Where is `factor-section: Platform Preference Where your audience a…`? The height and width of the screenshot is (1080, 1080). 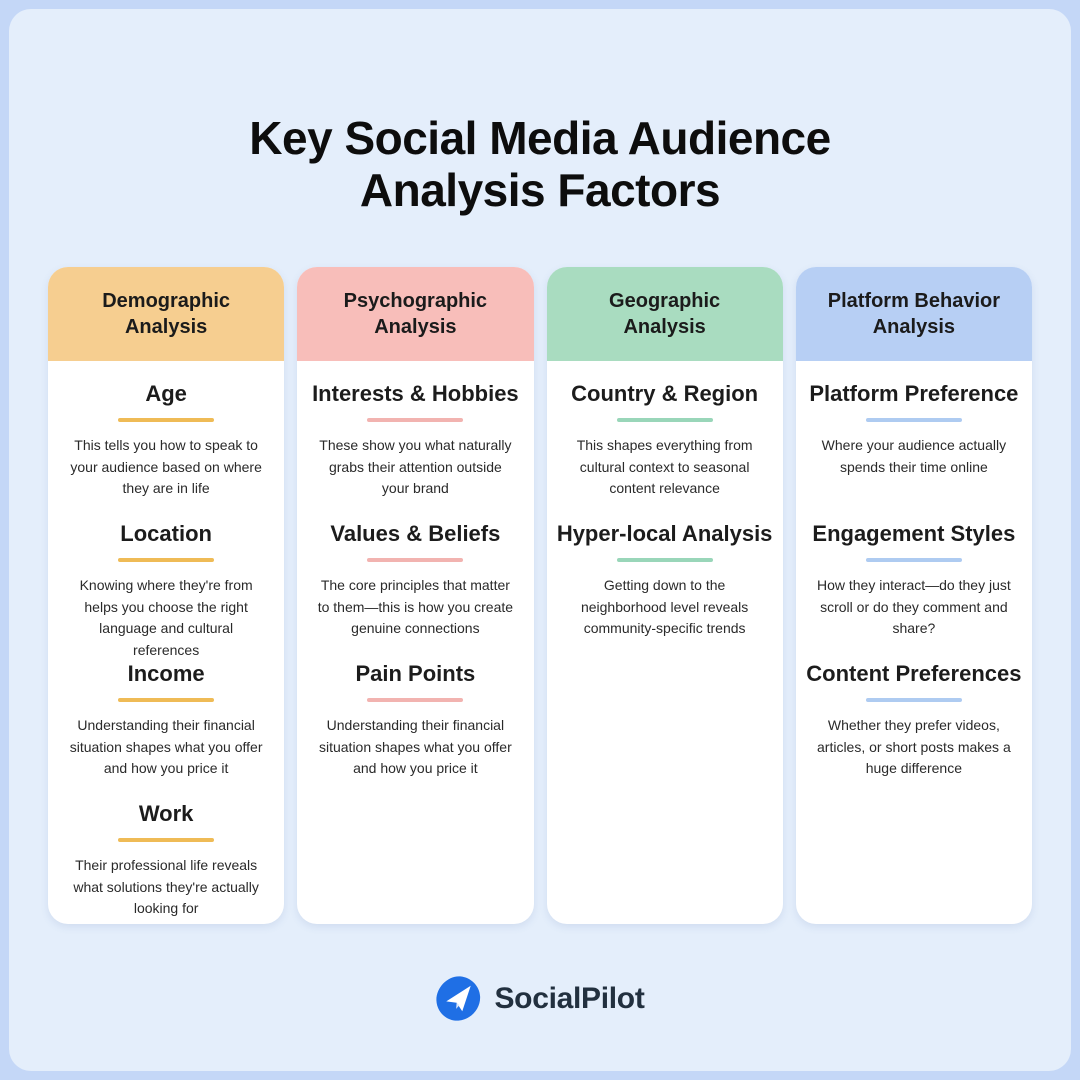 factor-section: Platform Preference Where your audience a… is located at coordinates (914, 445).